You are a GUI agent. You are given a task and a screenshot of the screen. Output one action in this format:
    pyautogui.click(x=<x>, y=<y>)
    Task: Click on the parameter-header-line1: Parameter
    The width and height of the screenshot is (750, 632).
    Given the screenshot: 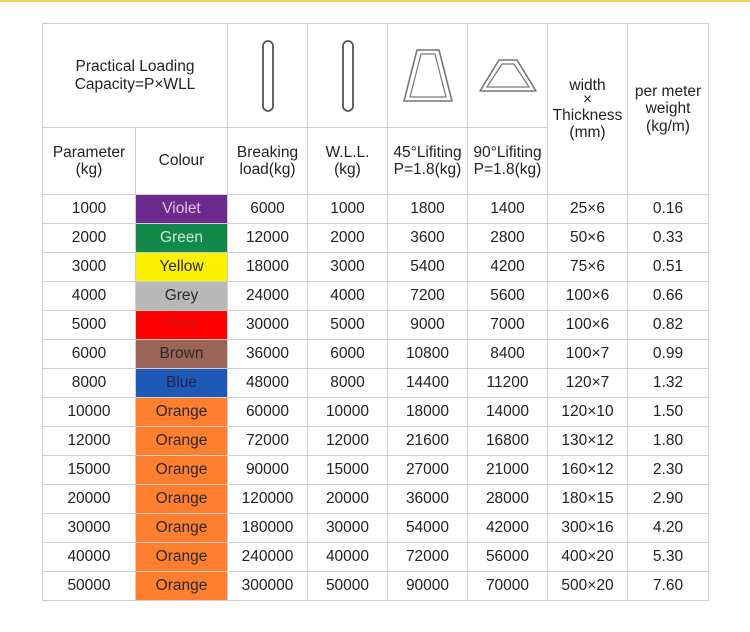 What is the action you would take?
    pyautogui.click(x=89, y=152)
    